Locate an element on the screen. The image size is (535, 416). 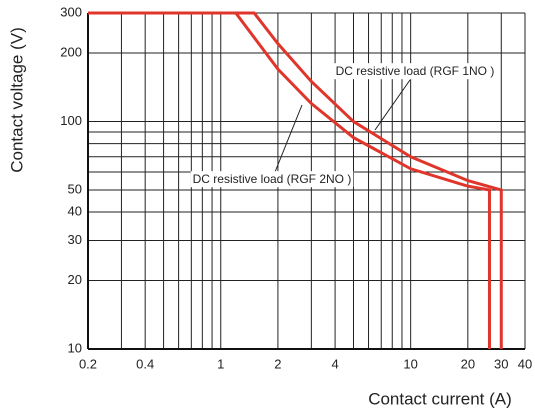
x-axis-title: Contact current (A) is located at coordinates (440, 398).